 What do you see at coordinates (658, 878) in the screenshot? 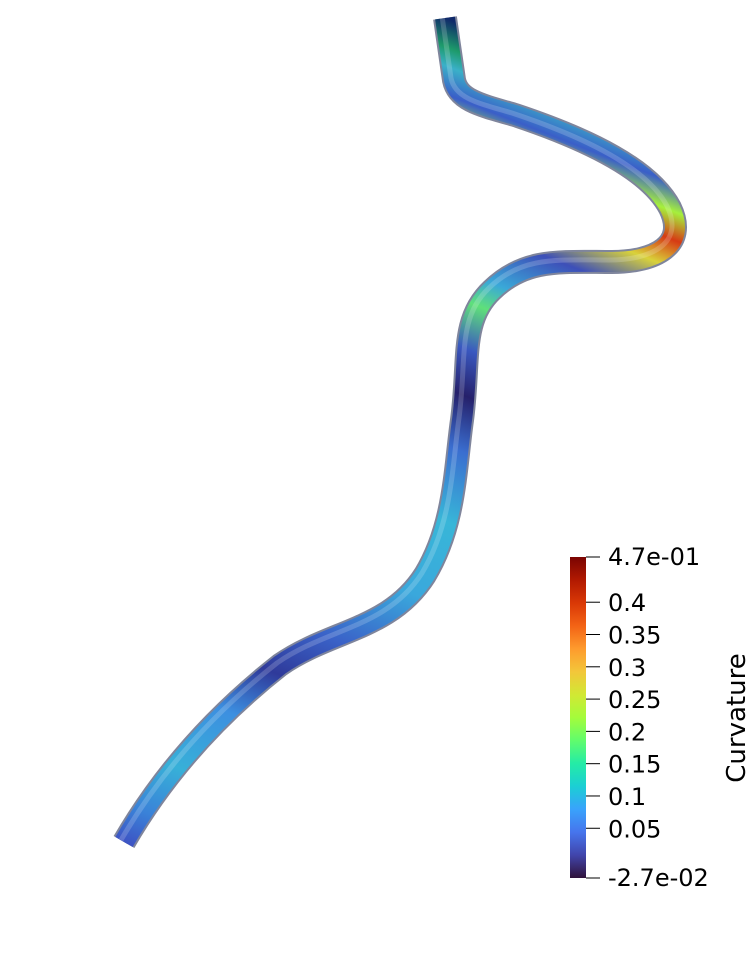
I see `colorbar-min-label: -2.7e-02` at bounding box center [658, 878].